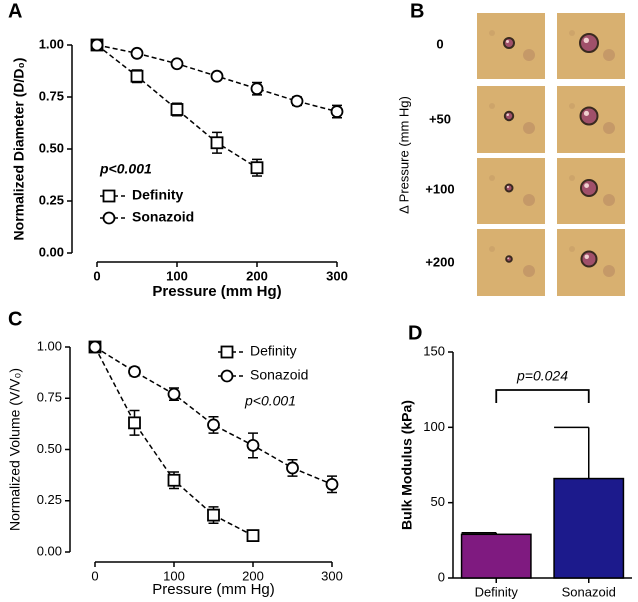  Describe the element at coordinates (415, 333) in the screenshot. I see `panel-label: D` at that location.